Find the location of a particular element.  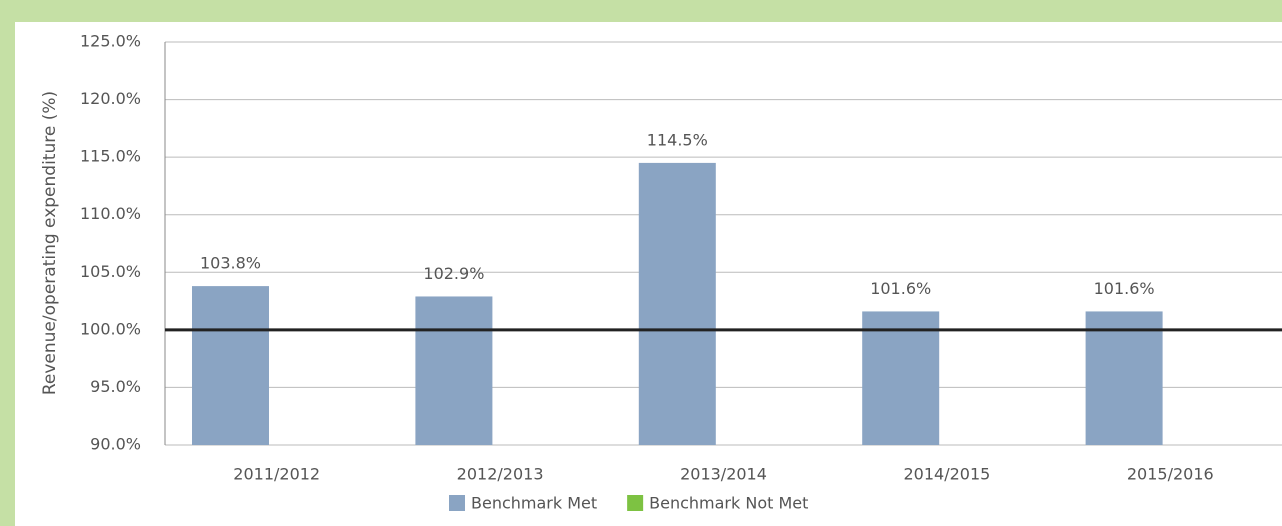

y-tick-label: 125.0% is located at coordinates (110, 41).